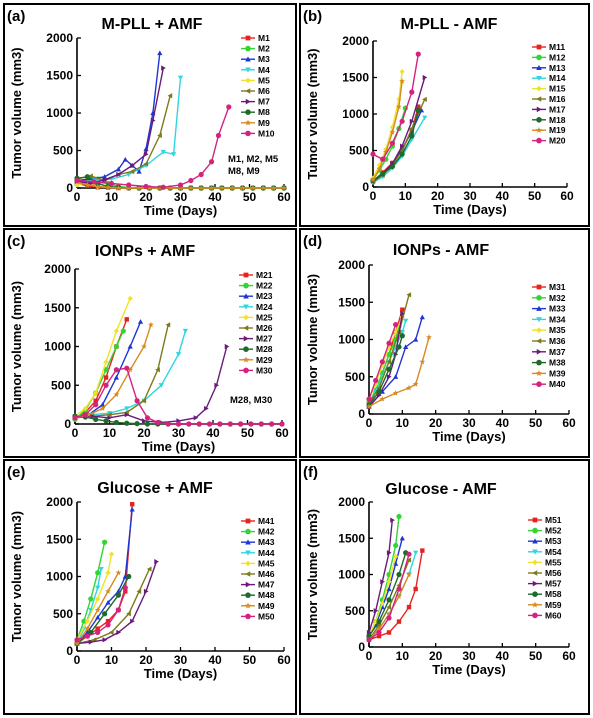  What do you see at coordinates (59, 539) in the screenshot?
I see `y-tick-label: 1500` at bounding box center [59, 539].